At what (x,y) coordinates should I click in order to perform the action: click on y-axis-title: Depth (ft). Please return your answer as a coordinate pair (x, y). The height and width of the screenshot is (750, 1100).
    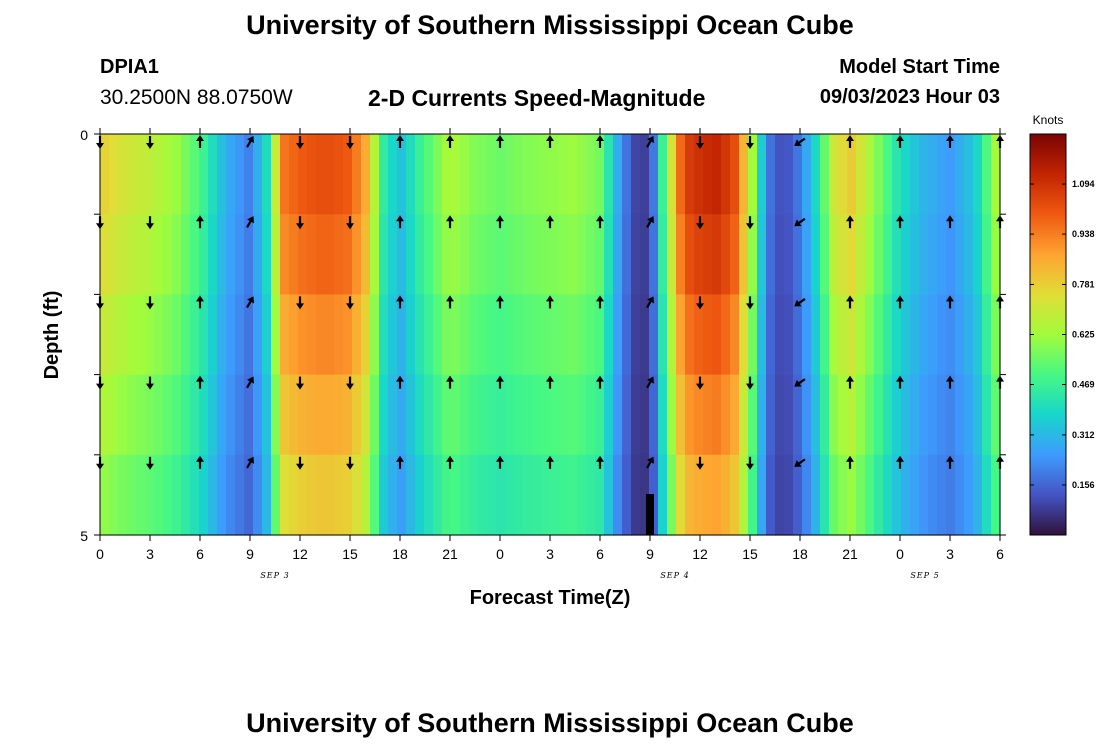
    Looking at the image, I should click on (52, 335).